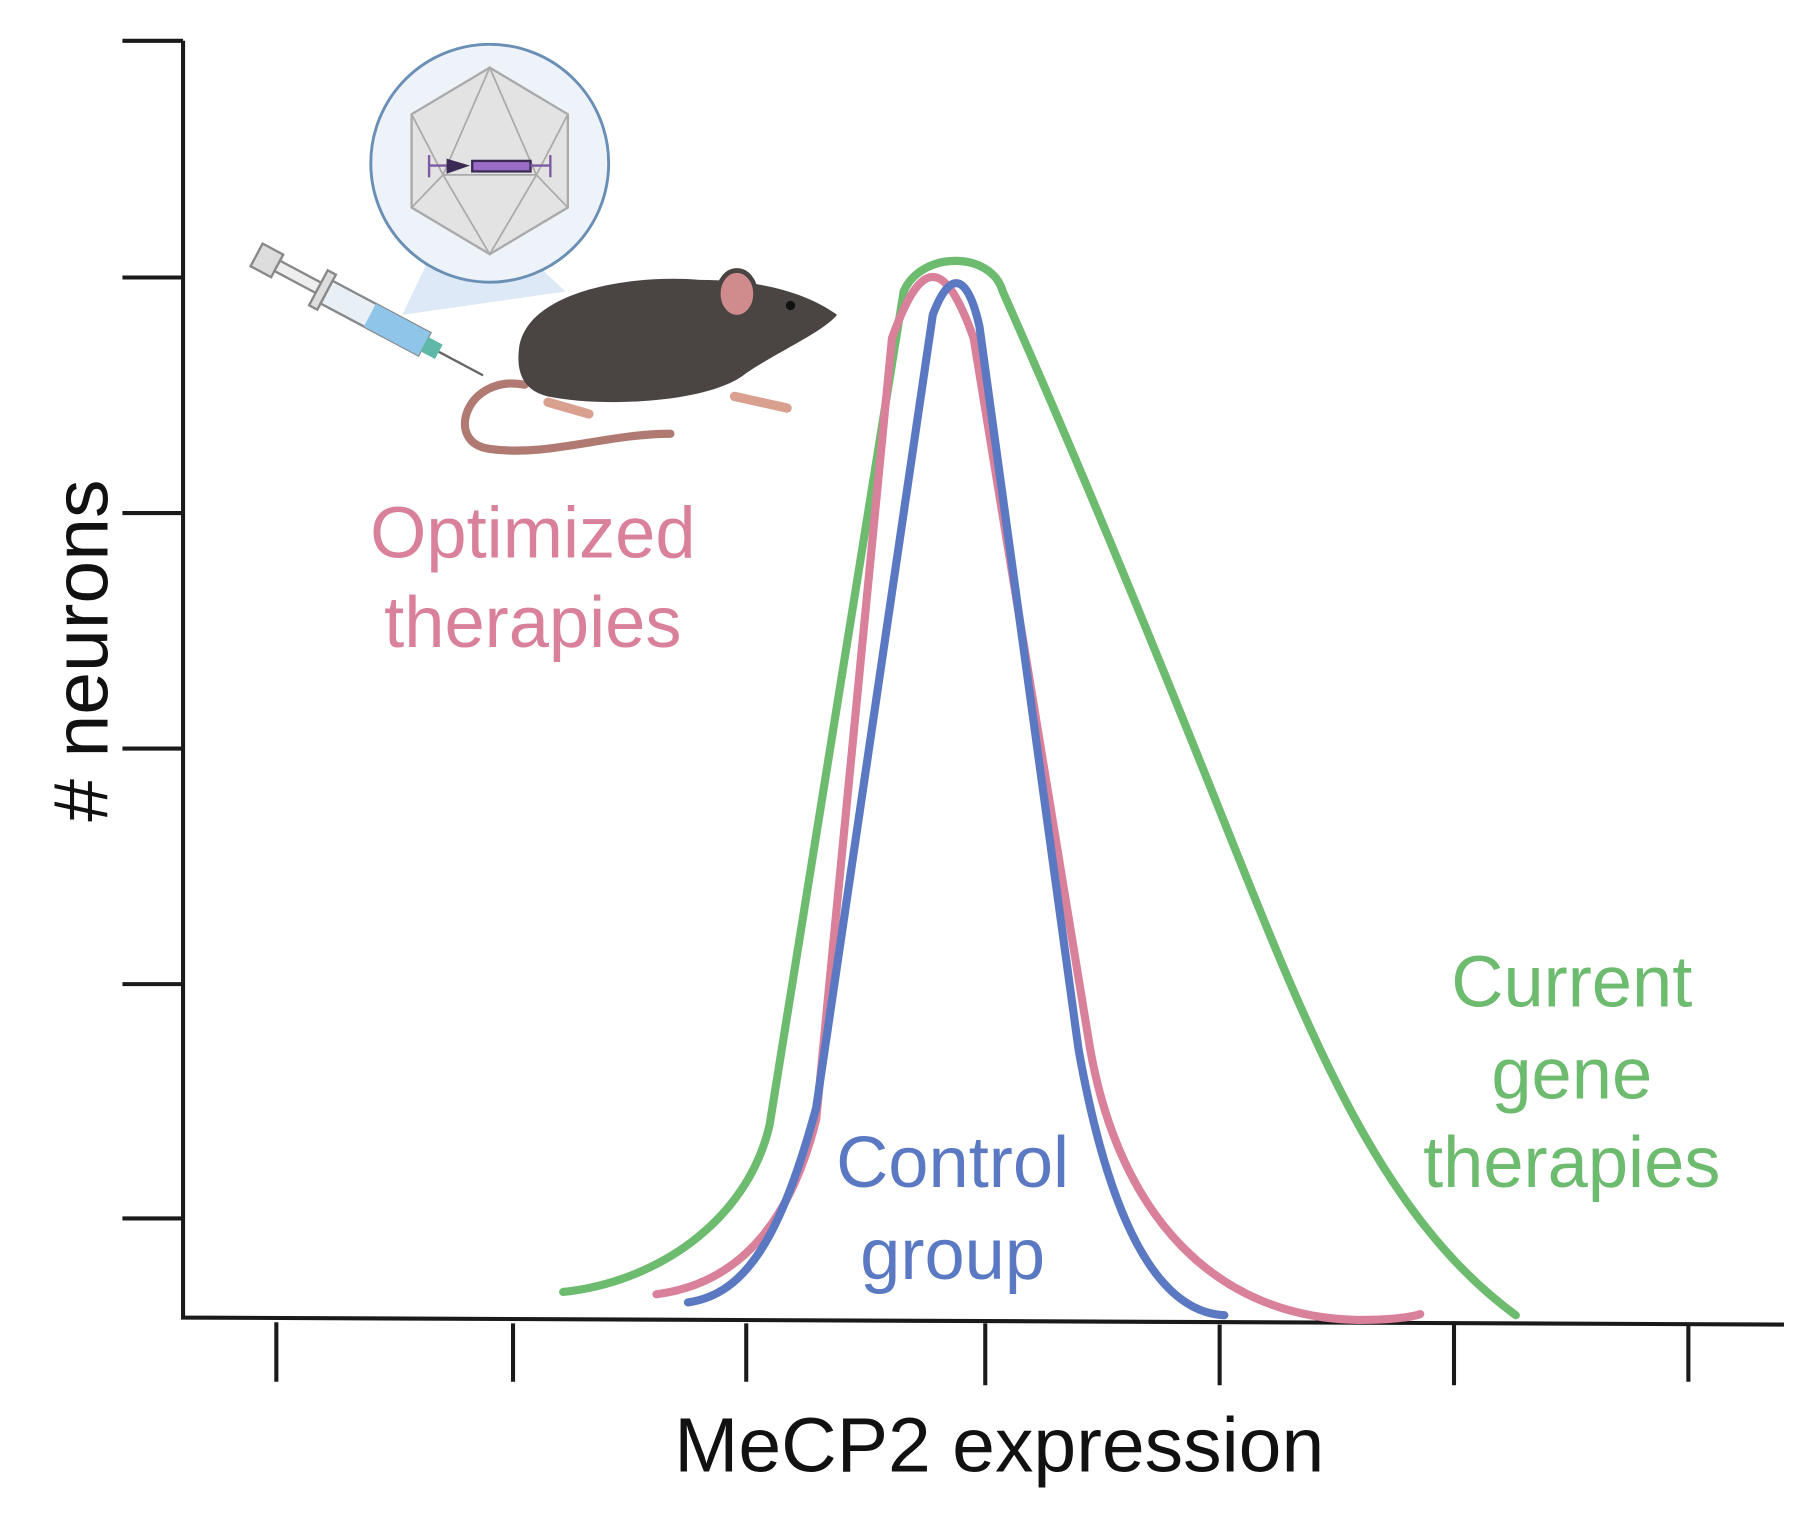  I want to click on optimized-label-line: therapies, so click(532, 623).